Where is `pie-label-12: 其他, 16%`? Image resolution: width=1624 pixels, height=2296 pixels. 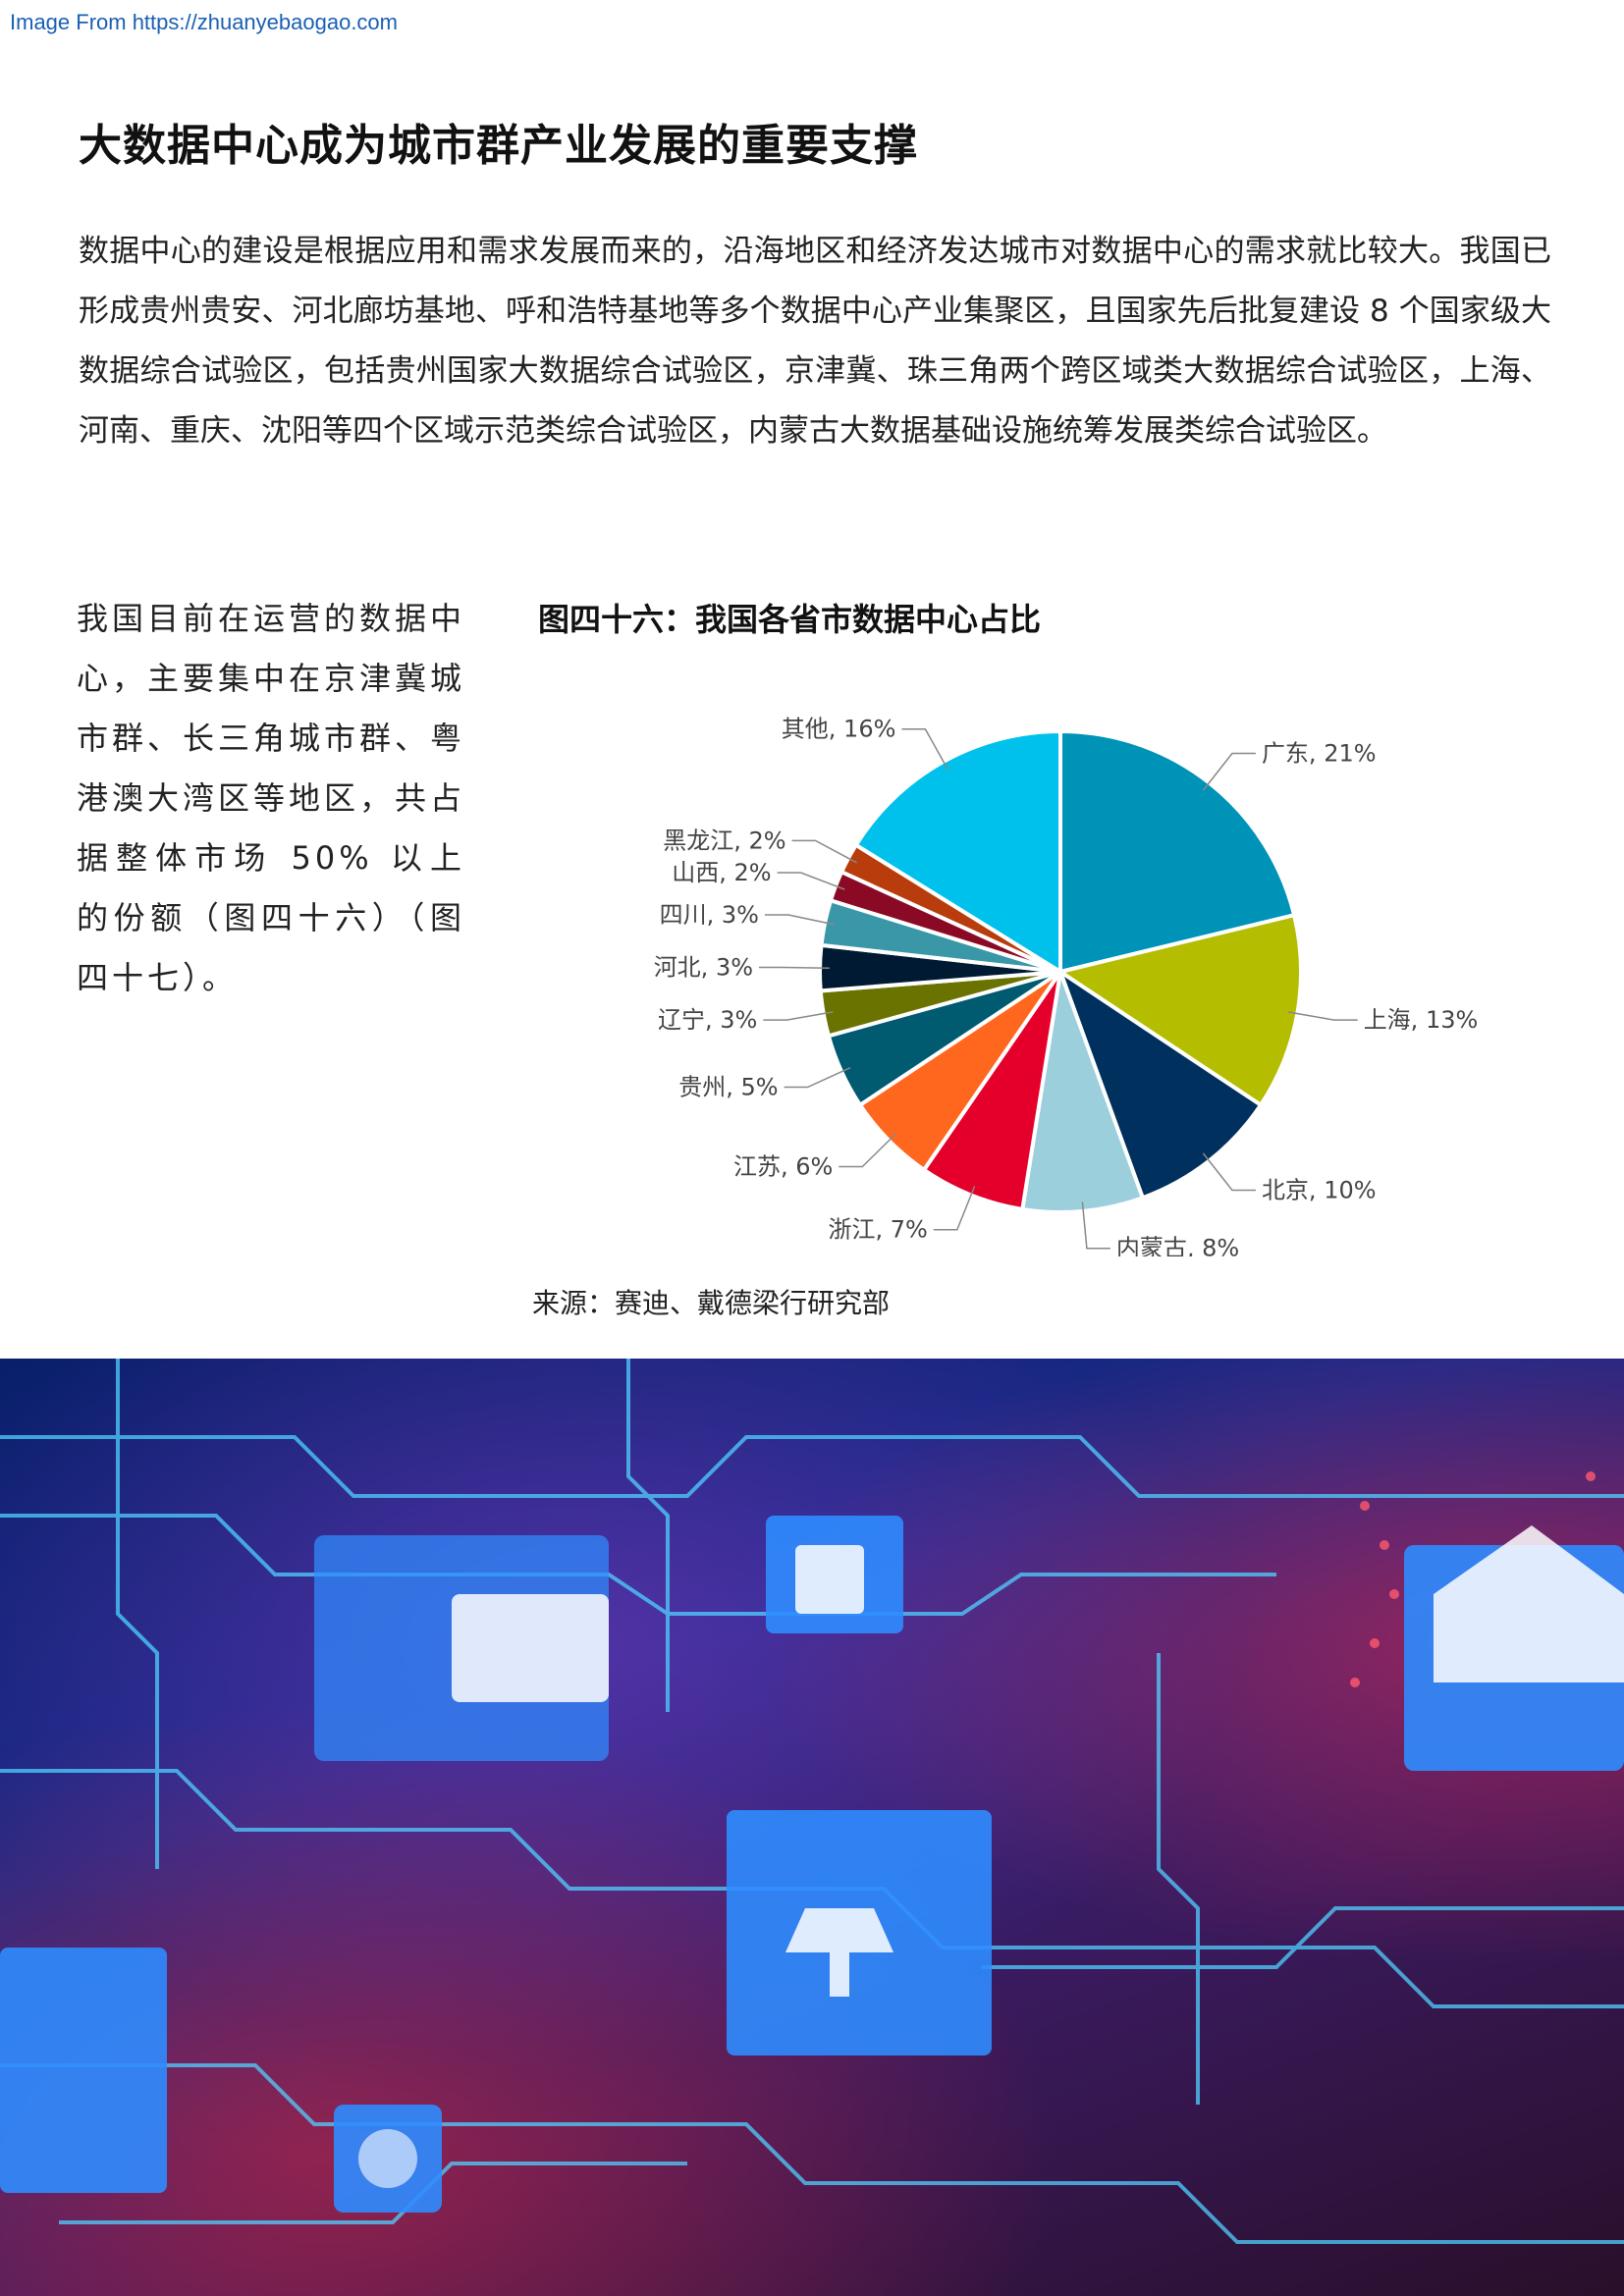
pie-label-12: 其他, 16% is located at coordinates (839, 730).